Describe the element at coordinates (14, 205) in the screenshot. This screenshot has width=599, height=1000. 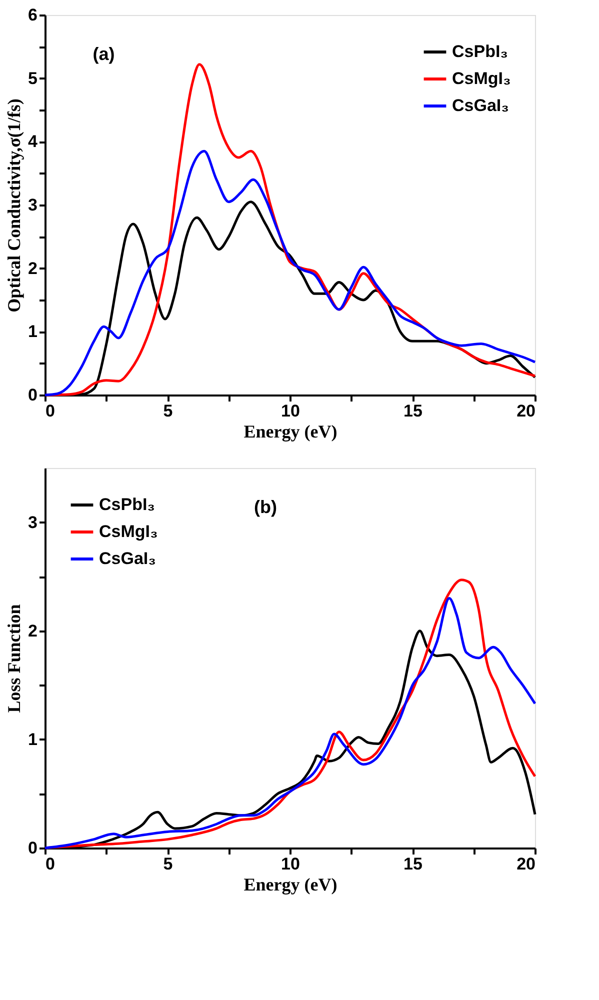
I see `y-axis-title: Optical Conductivity,σ(1/fs)` at that location.